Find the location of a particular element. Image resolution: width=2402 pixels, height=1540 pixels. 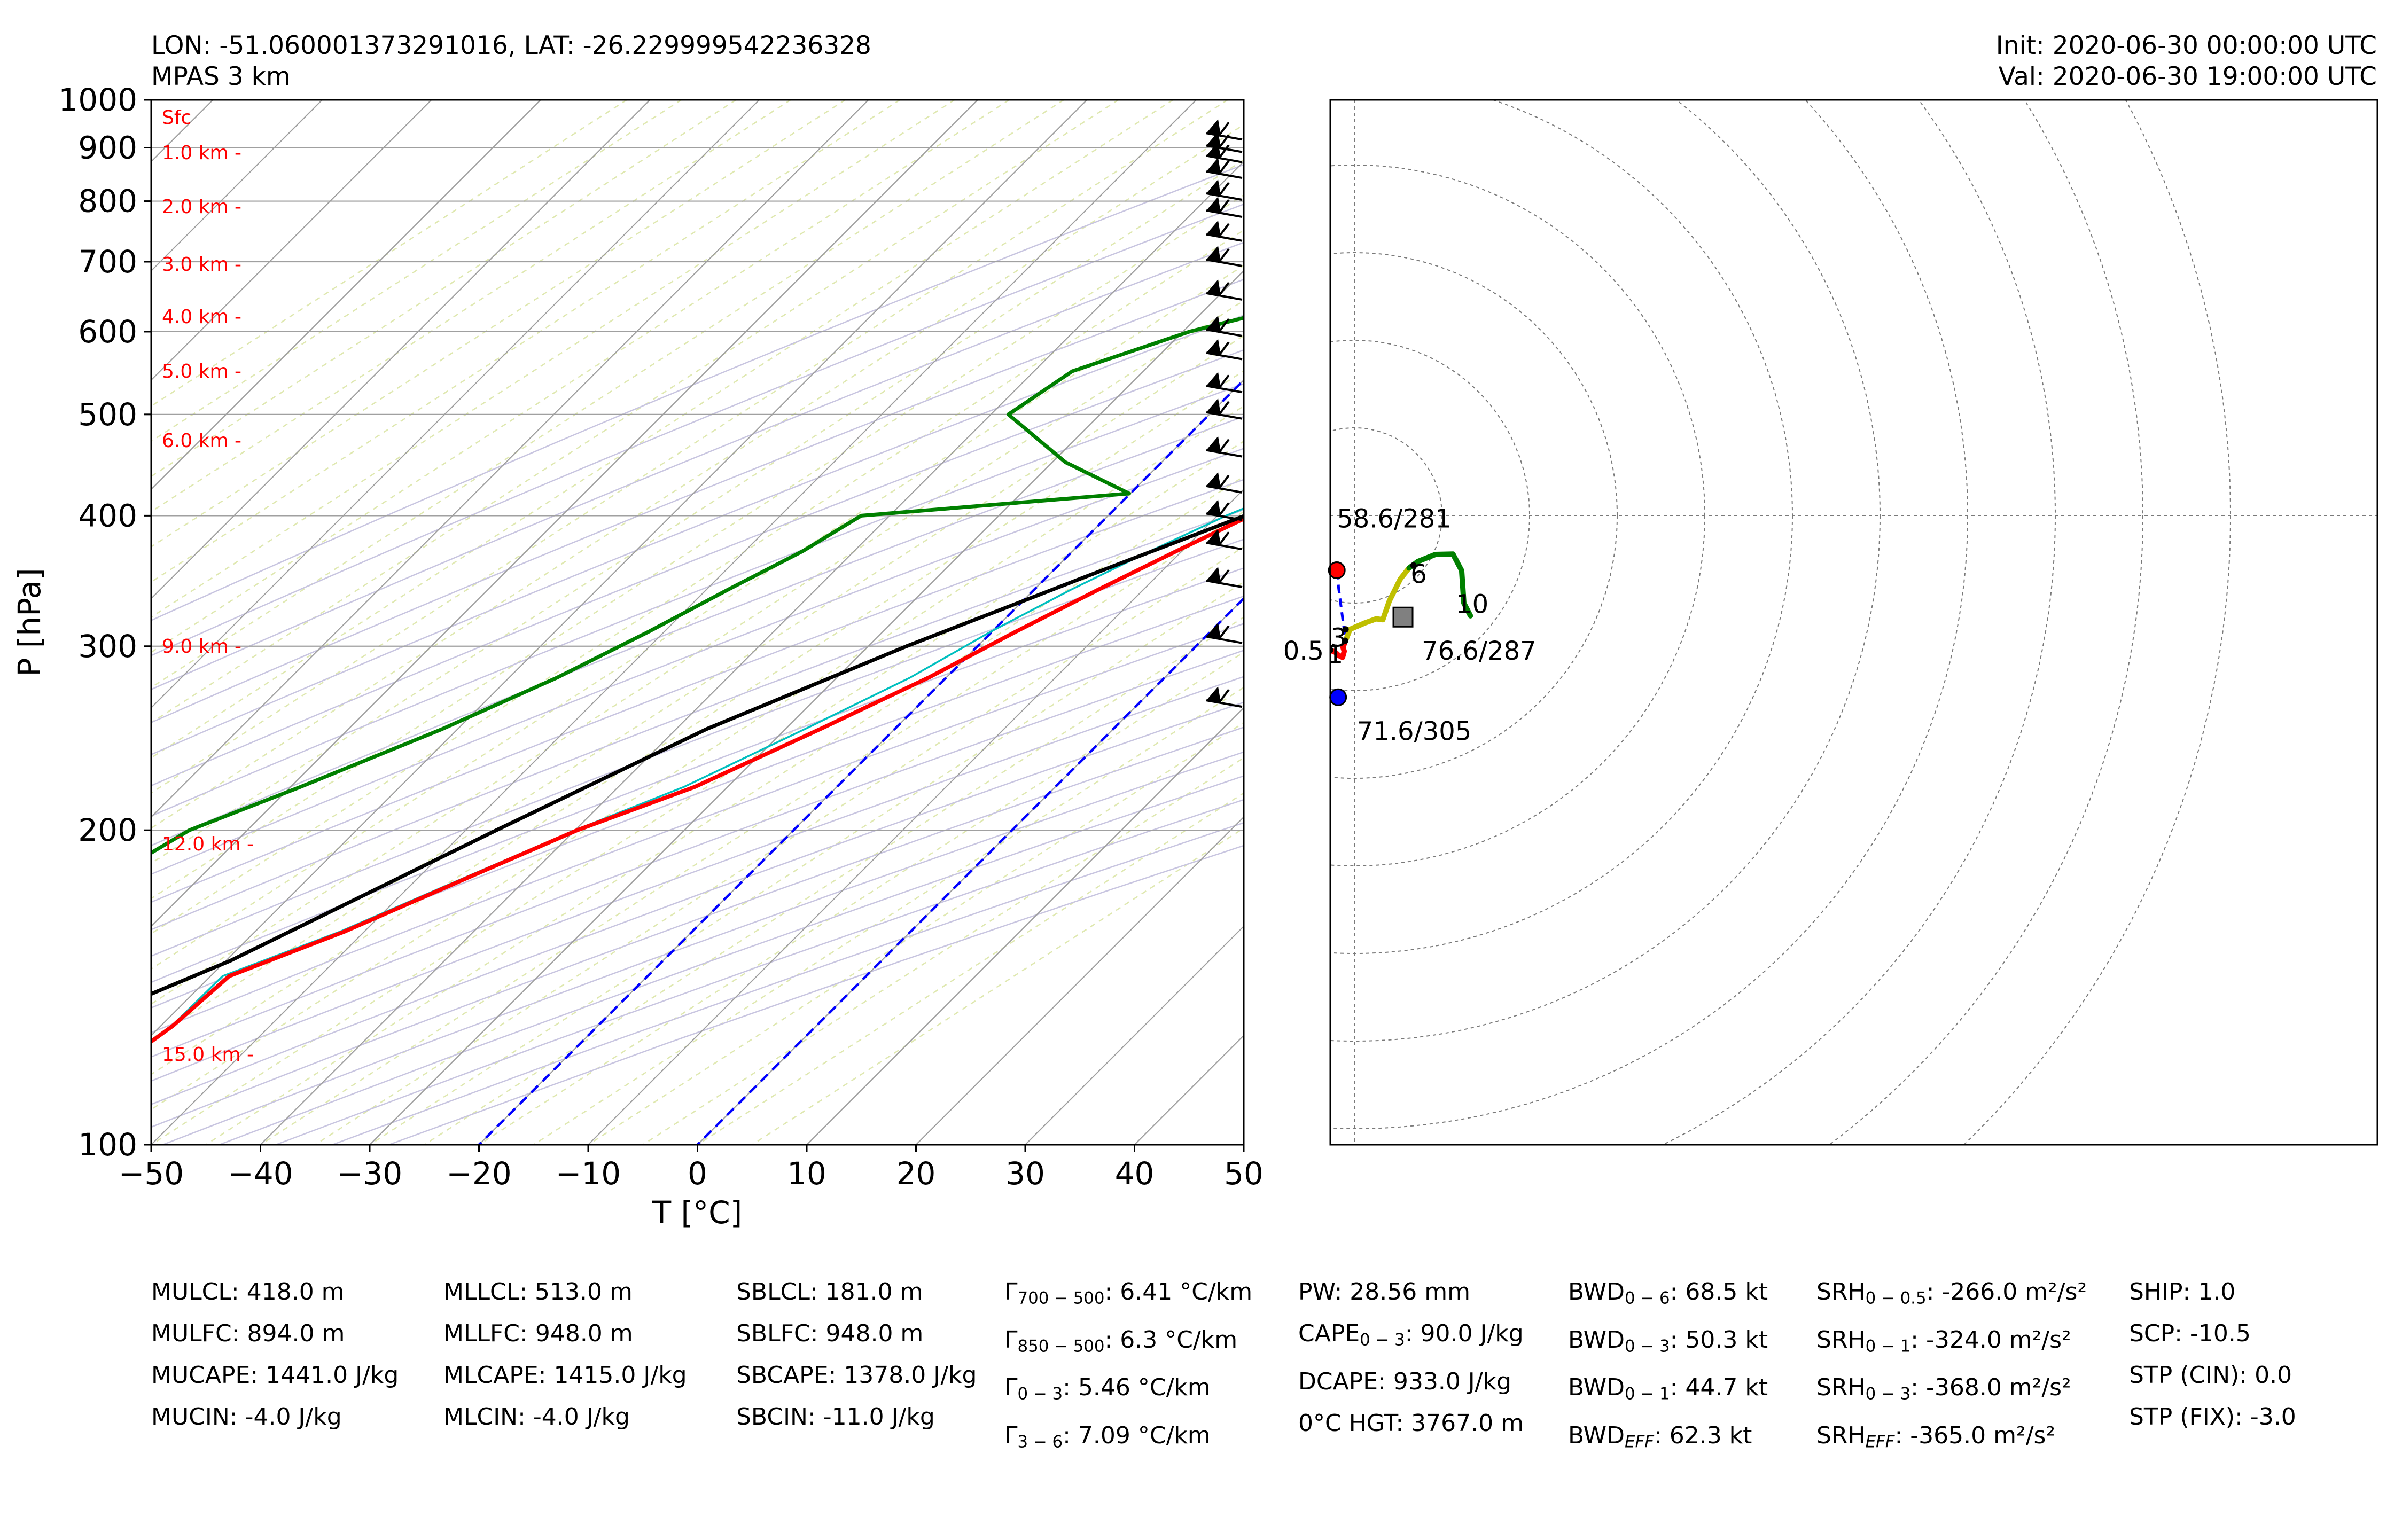

stat-srh-0-0.5: SRH0 − 0.5: -266.0 m²/s² is located at coordinates (1951, 1293).